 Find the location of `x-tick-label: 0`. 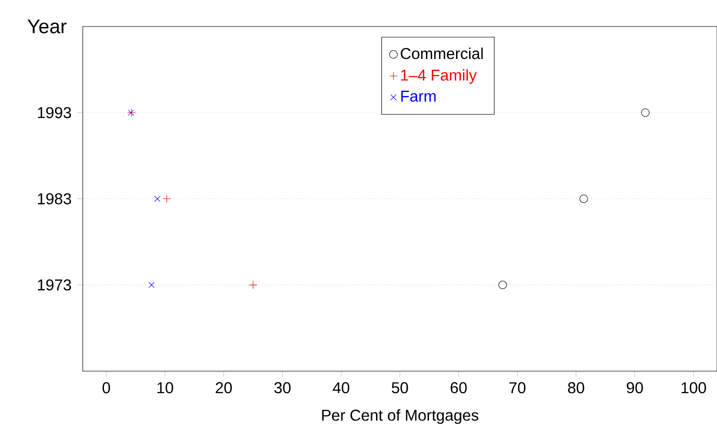

x-tick-label: 0 is located at coordinates (106, 388).